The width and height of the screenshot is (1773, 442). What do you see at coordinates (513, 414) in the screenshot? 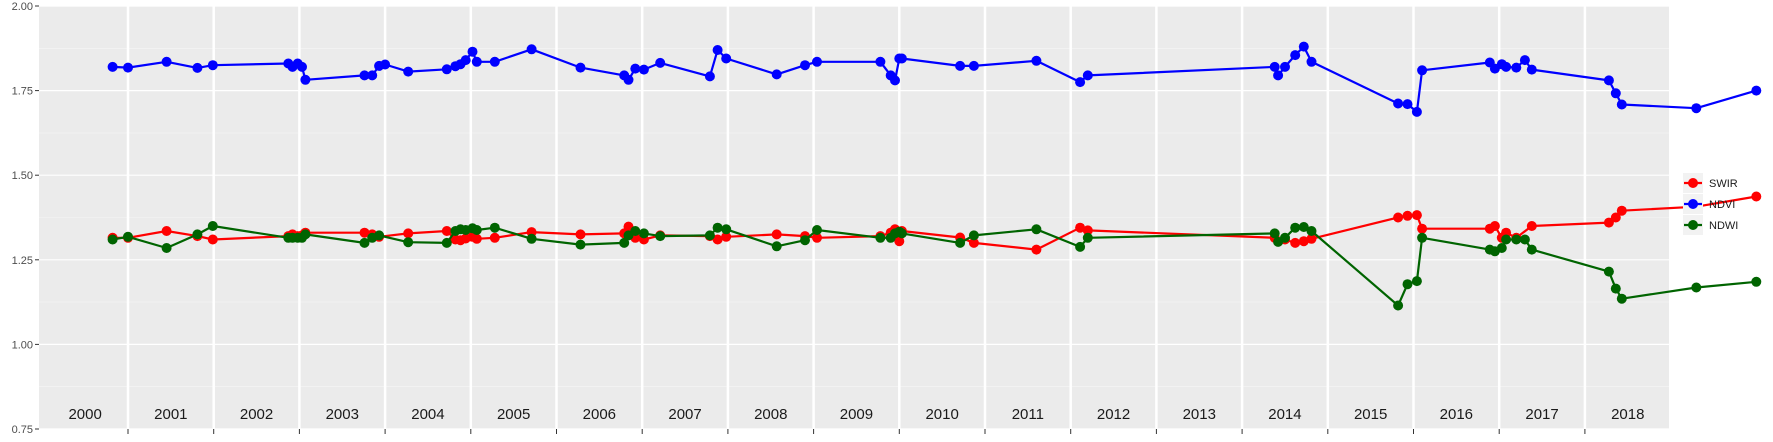
I see `year-label: 2005` at bounding box center [513, 414].